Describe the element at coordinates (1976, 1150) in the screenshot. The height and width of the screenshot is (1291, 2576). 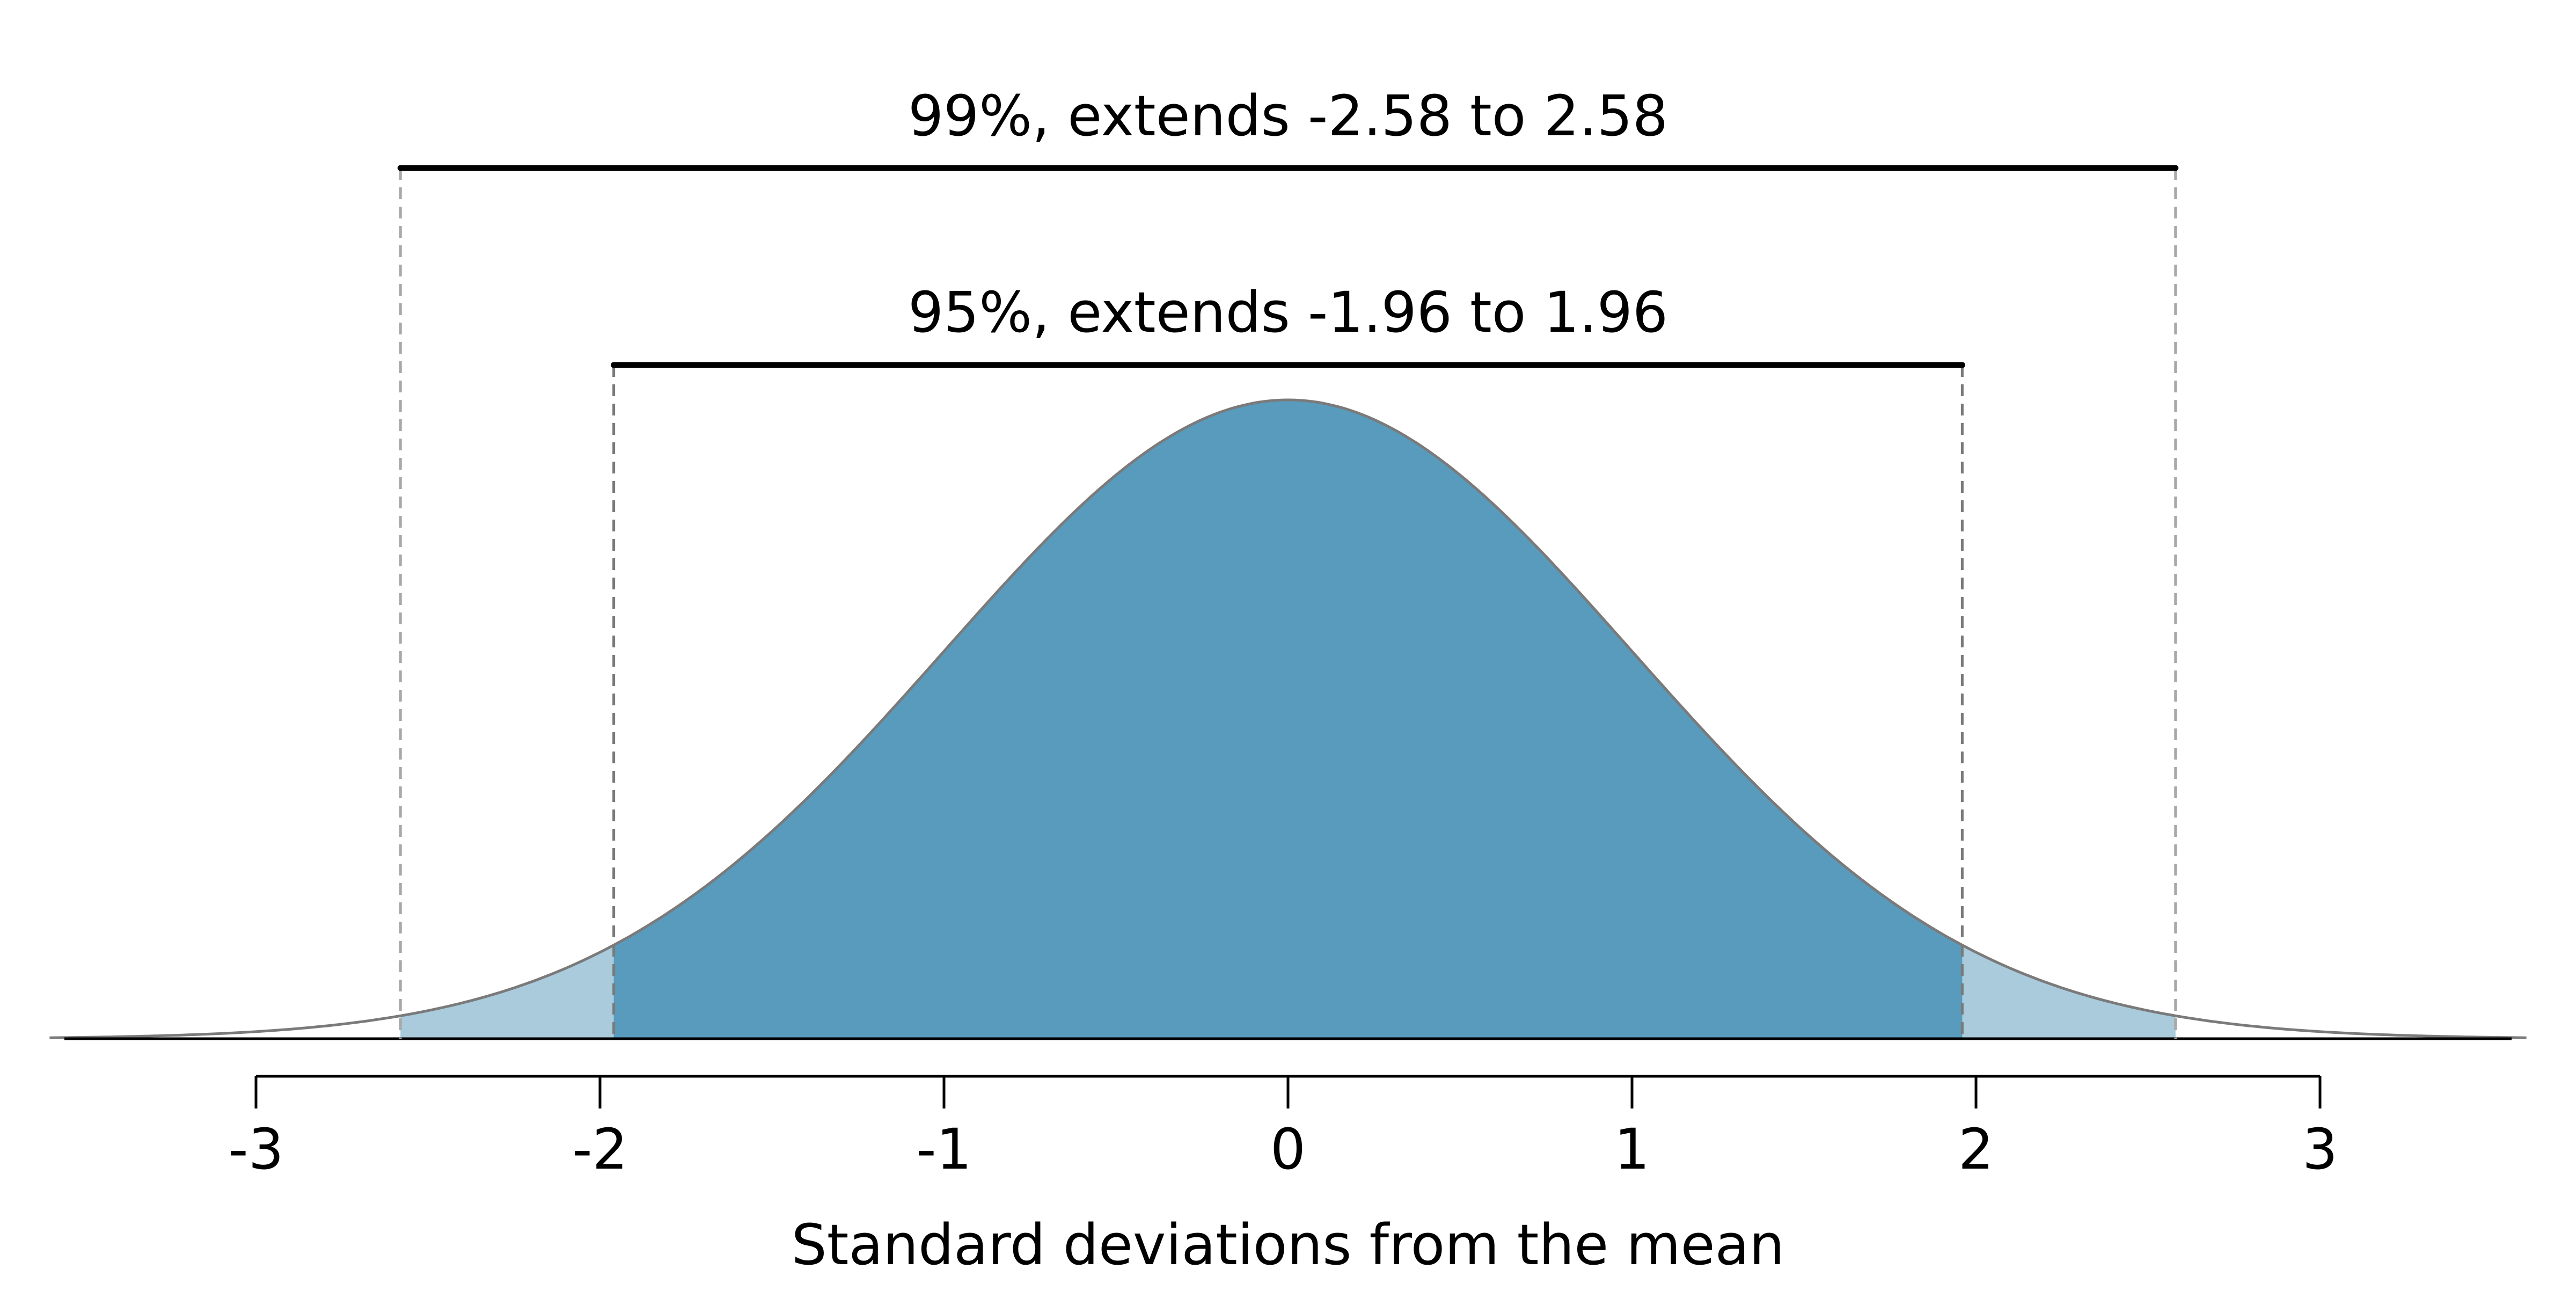
I see `x-tick-label: 2` at that location.